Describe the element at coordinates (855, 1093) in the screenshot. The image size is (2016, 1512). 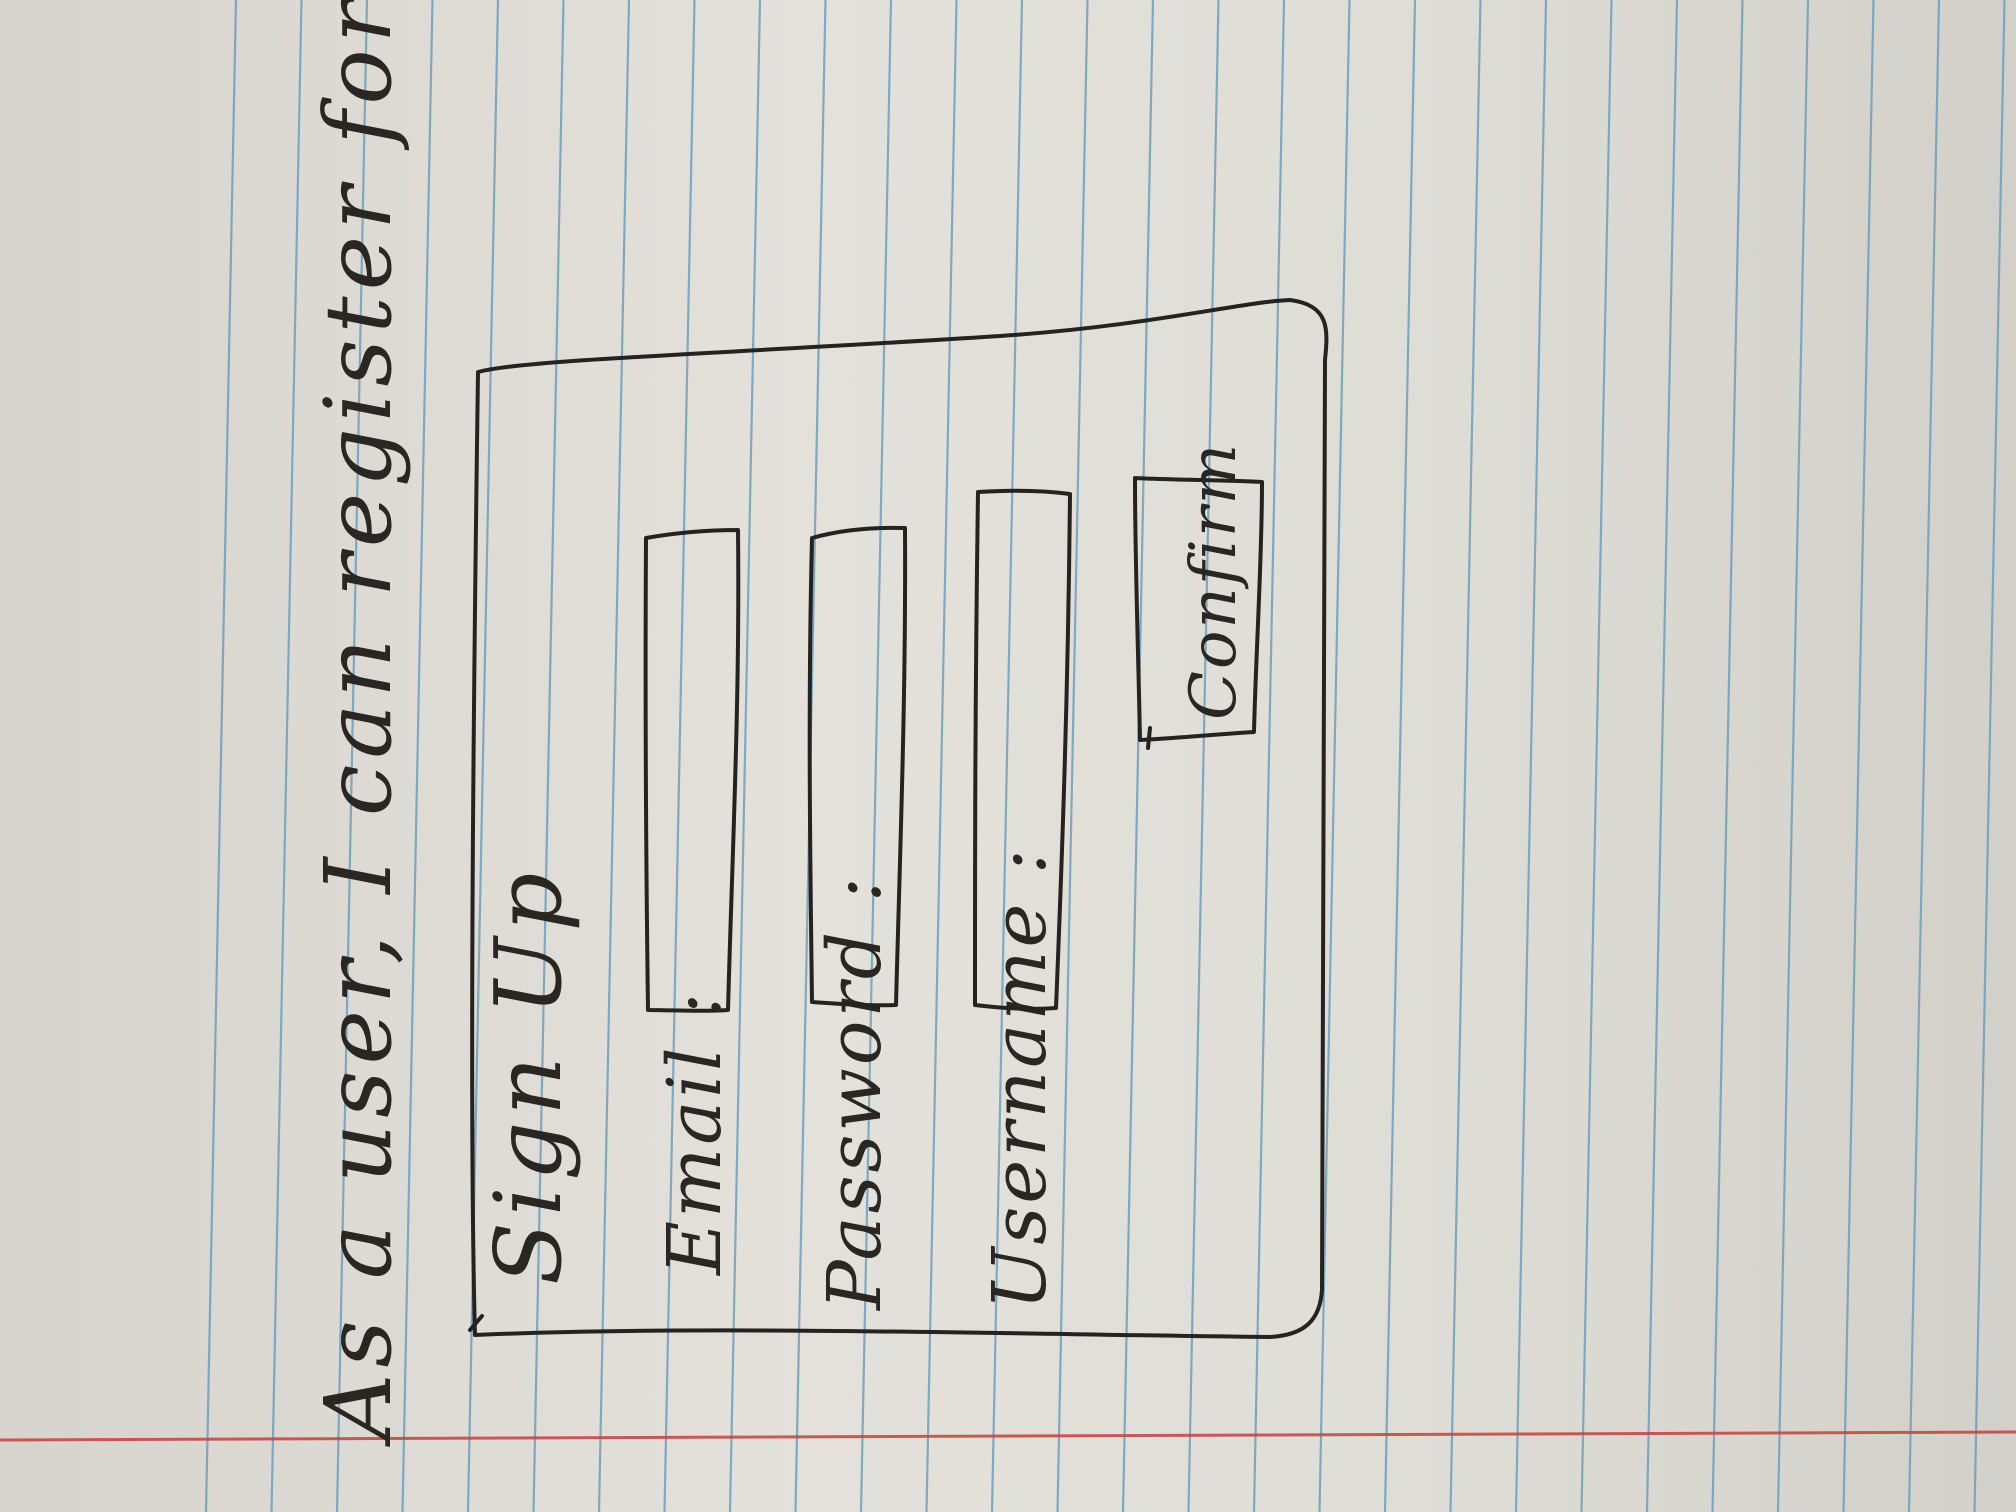
I see `password-label: Password :` at that location.